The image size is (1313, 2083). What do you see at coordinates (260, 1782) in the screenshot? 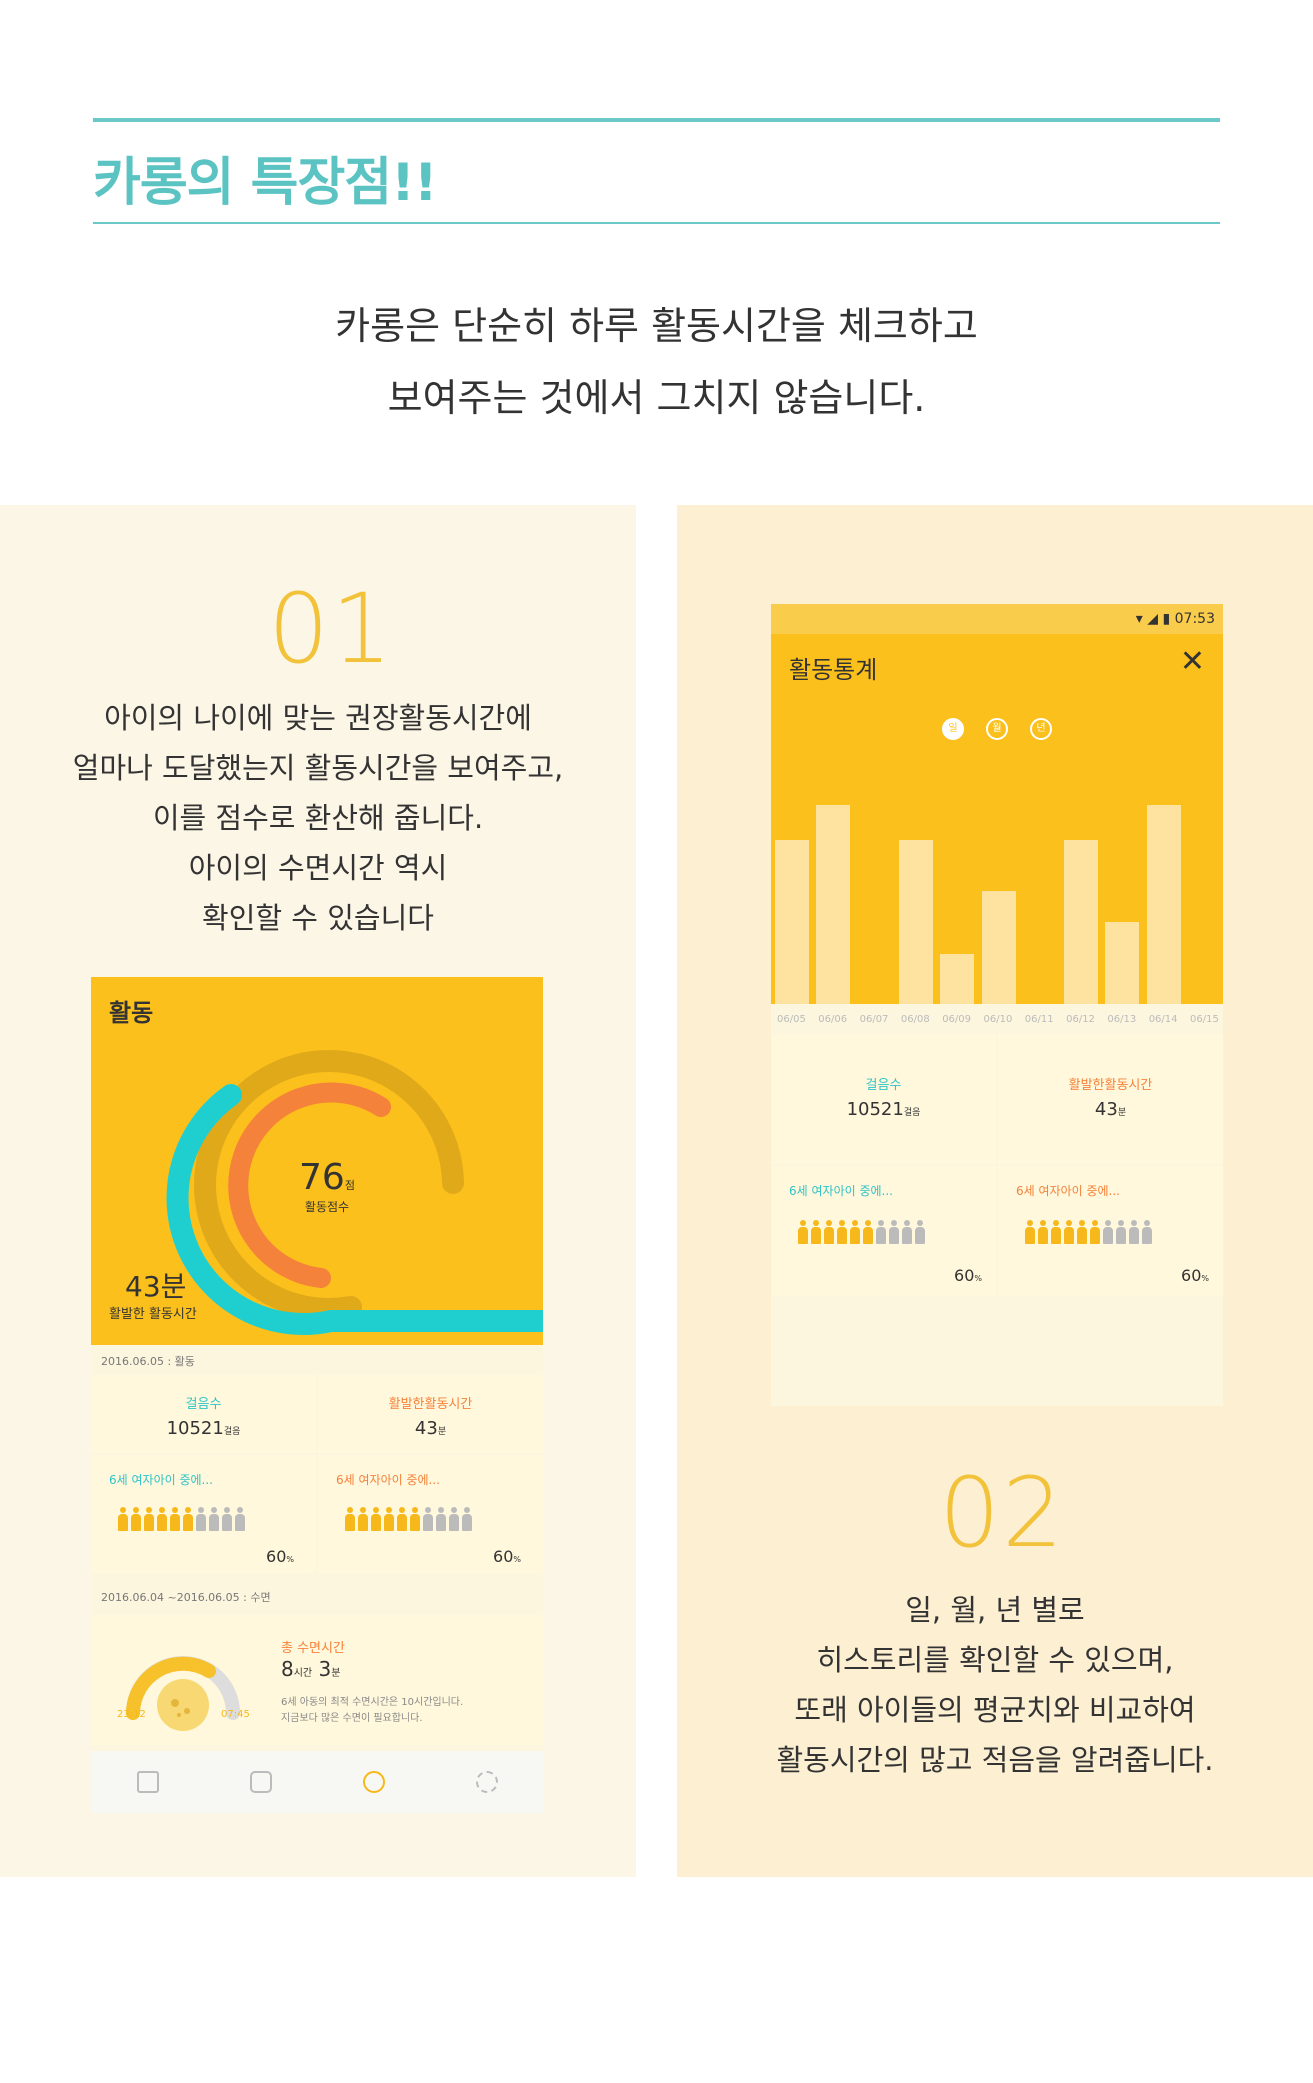
I see `watch-icon` at bounding box center [260, 1782].